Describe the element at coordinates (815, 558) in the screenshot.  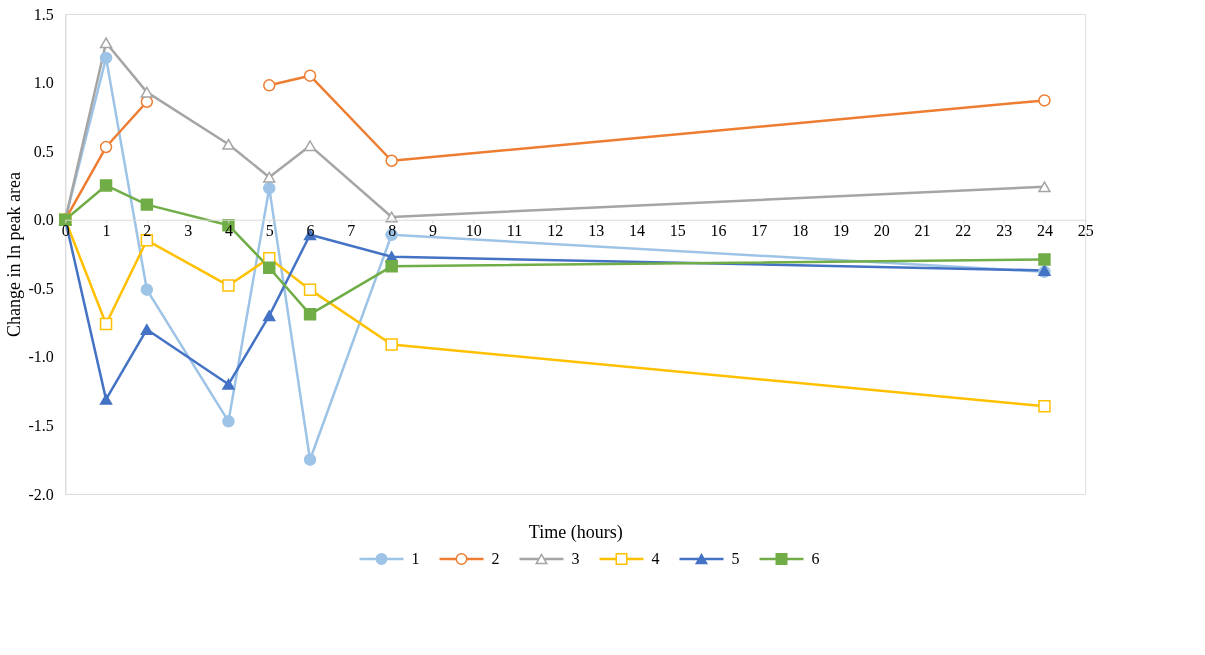
I see `legend-label: 6` at that location.